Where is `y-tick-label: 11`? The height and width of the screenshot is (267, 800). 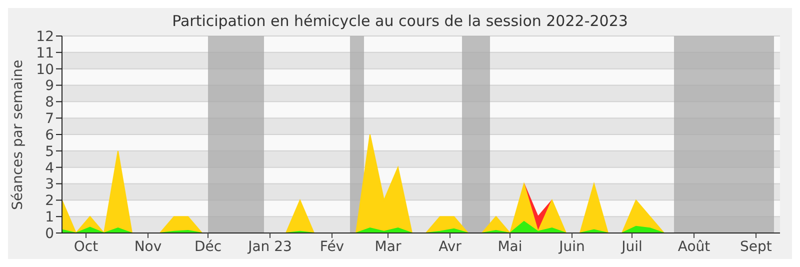 y-tick-label: 11 is located at coordinates (45, 53).